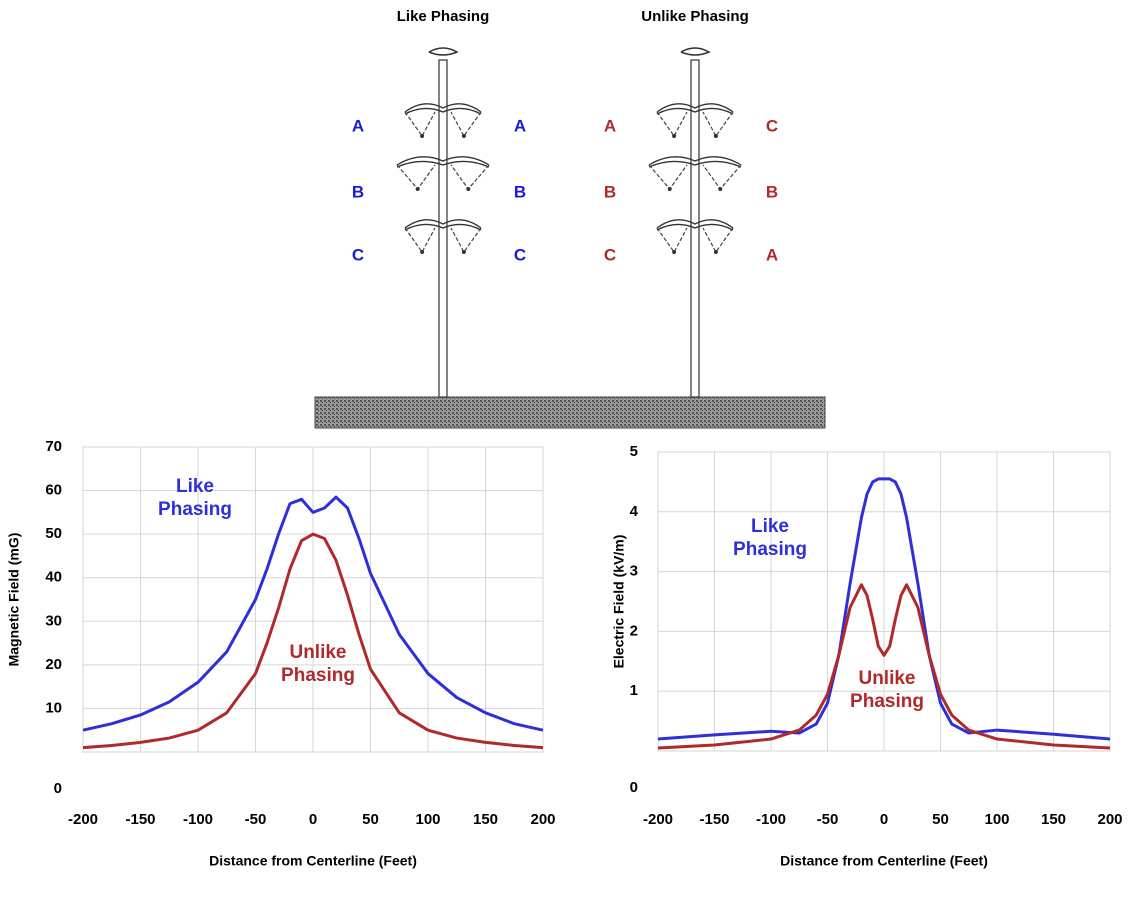 This screenshot has width=1129, height=900. Describe the element at coordinates (619, 602) in the screenshot. I see `y-axis-title: Electric Field (kV/m)` at that location.